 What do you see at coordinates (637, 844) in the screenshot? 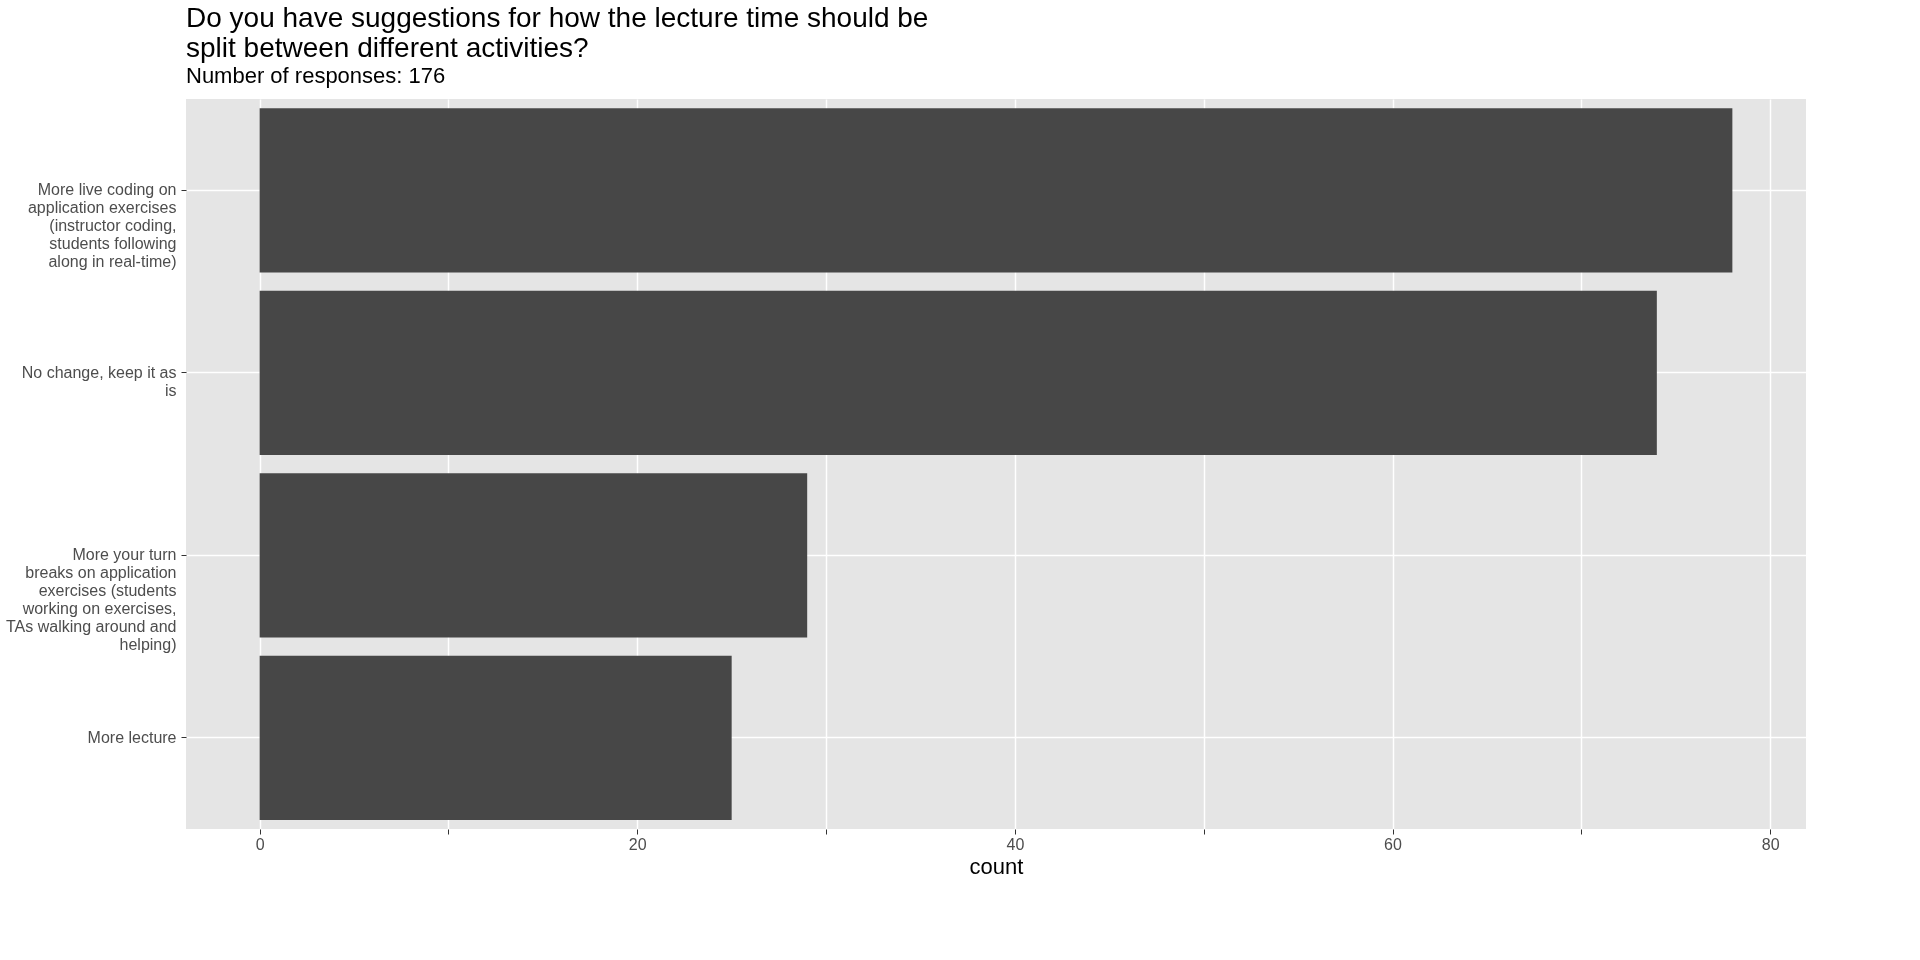
I see `x-tick-label: 20` at bounding box center [637, 844].